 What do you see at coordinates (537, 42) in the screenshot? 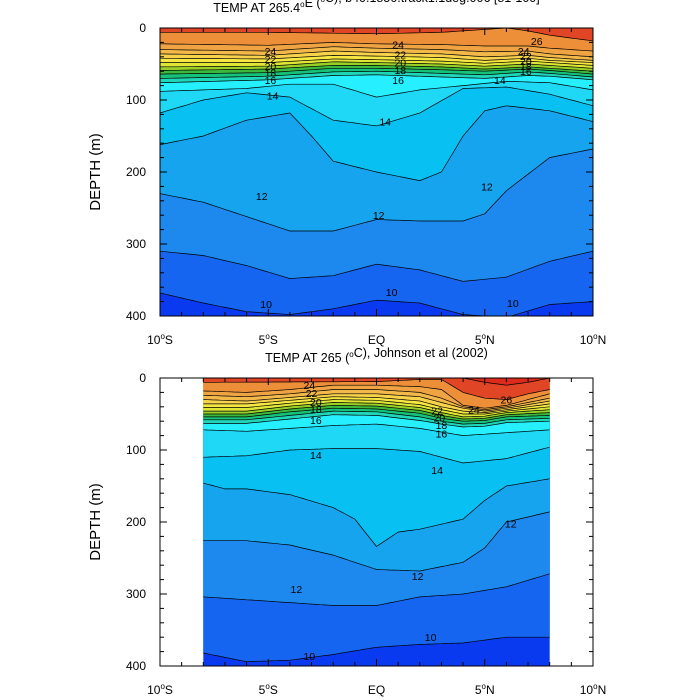
I see `contour-label-26: 26` at bounding box center [537, 42].